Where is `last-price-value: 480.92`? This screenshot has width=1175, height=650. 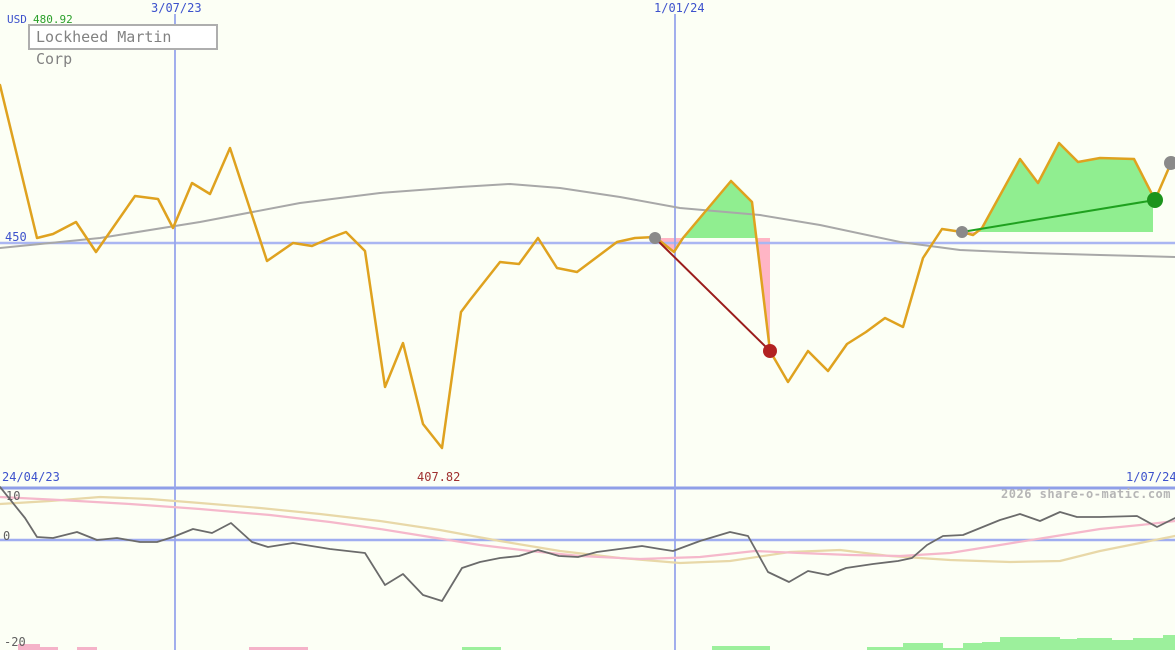 last-price-value: 480.92 is located at coordinates (53, 19).